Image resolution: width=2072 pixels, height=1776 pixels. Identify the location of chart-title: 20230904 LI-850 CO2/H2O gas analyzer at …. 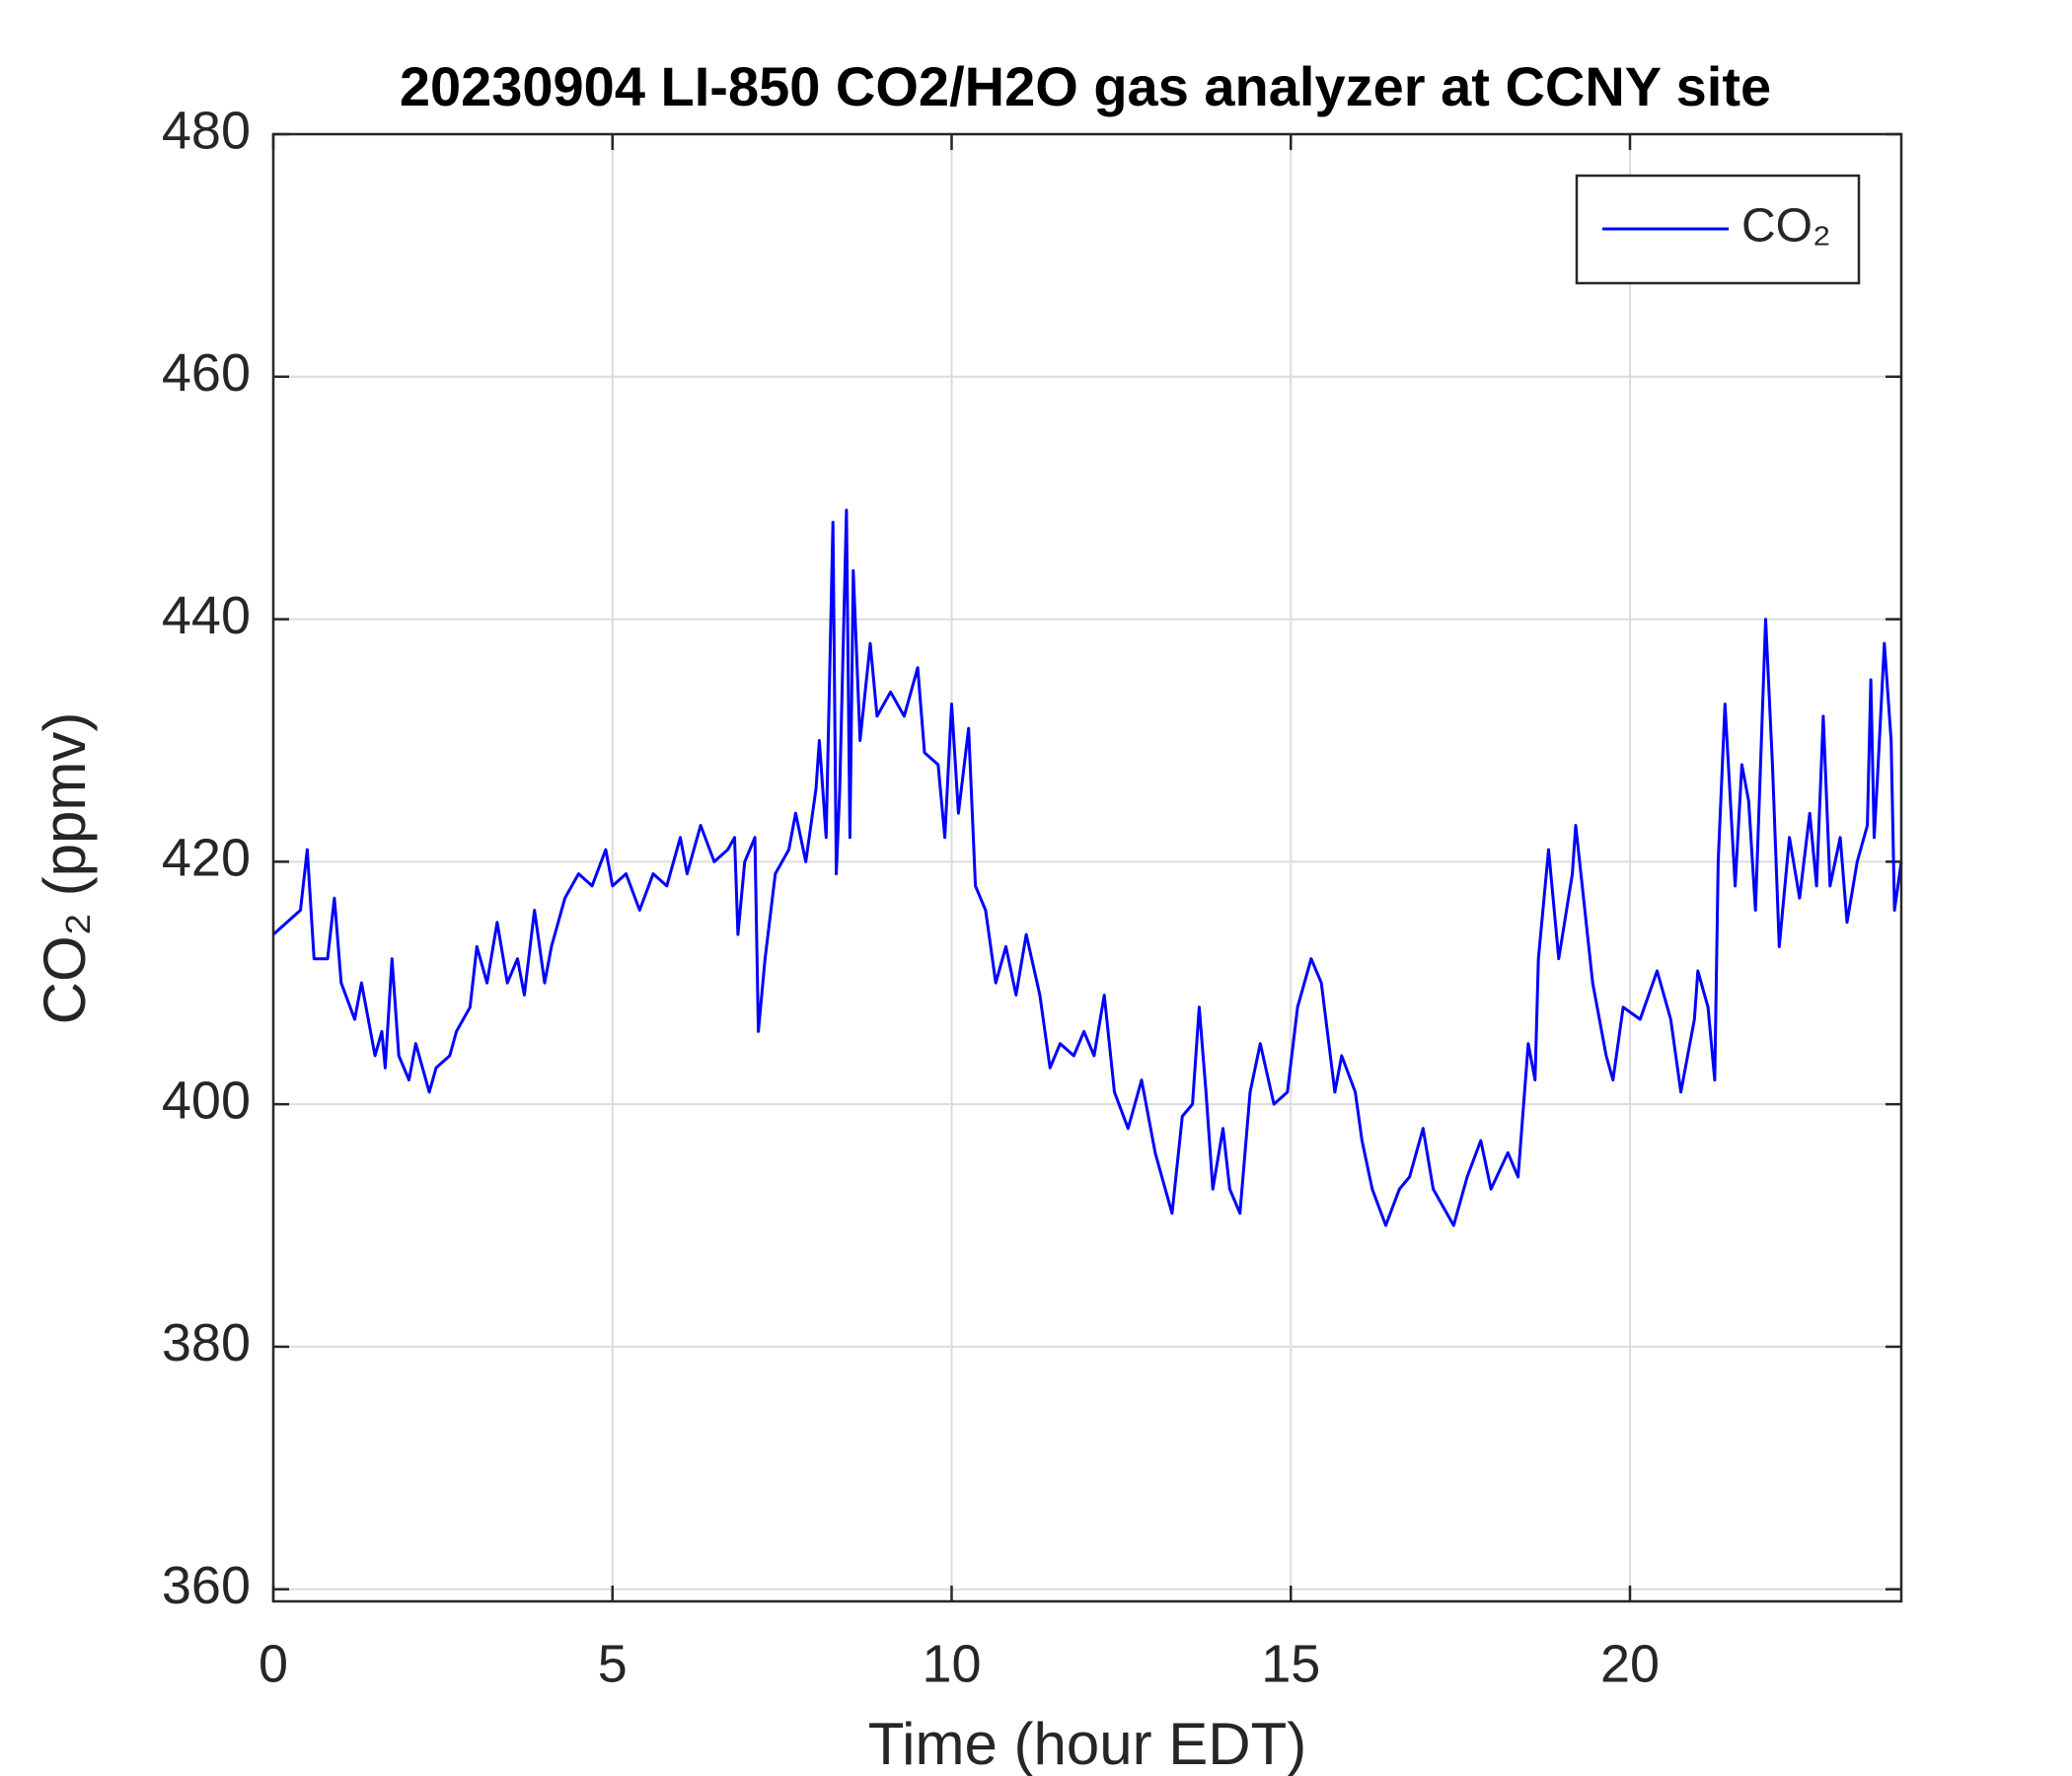
(1085, 86).